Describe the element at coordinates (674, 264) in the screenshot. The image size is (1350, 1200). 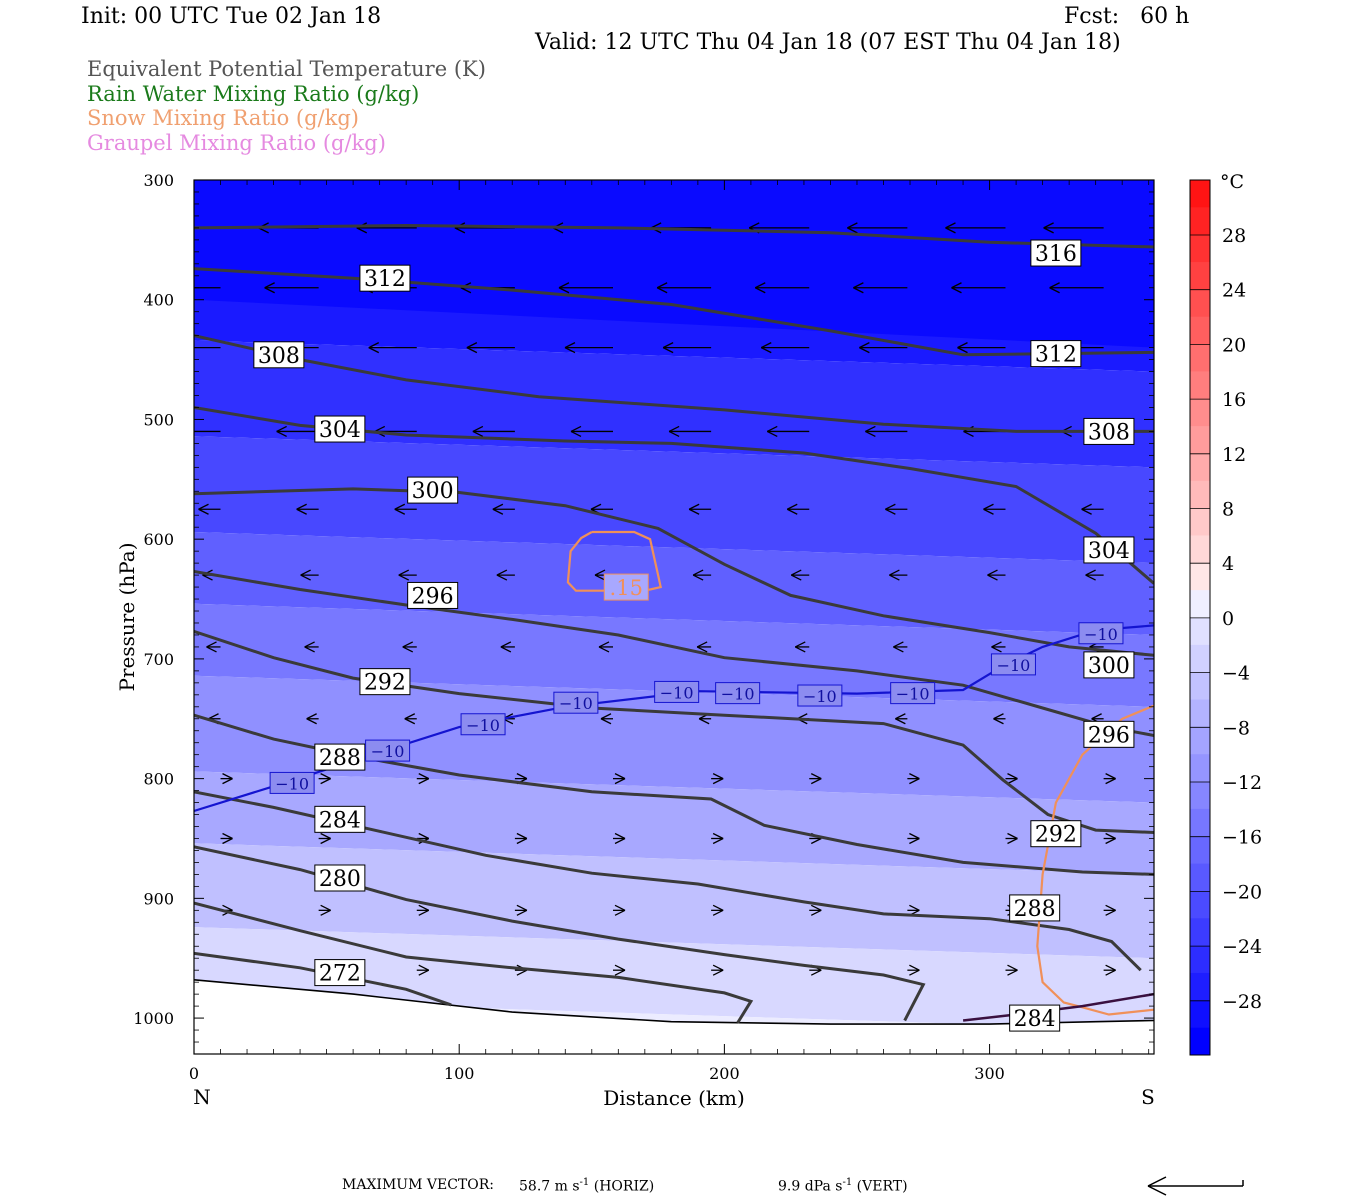
I see `shade-band` at that location.